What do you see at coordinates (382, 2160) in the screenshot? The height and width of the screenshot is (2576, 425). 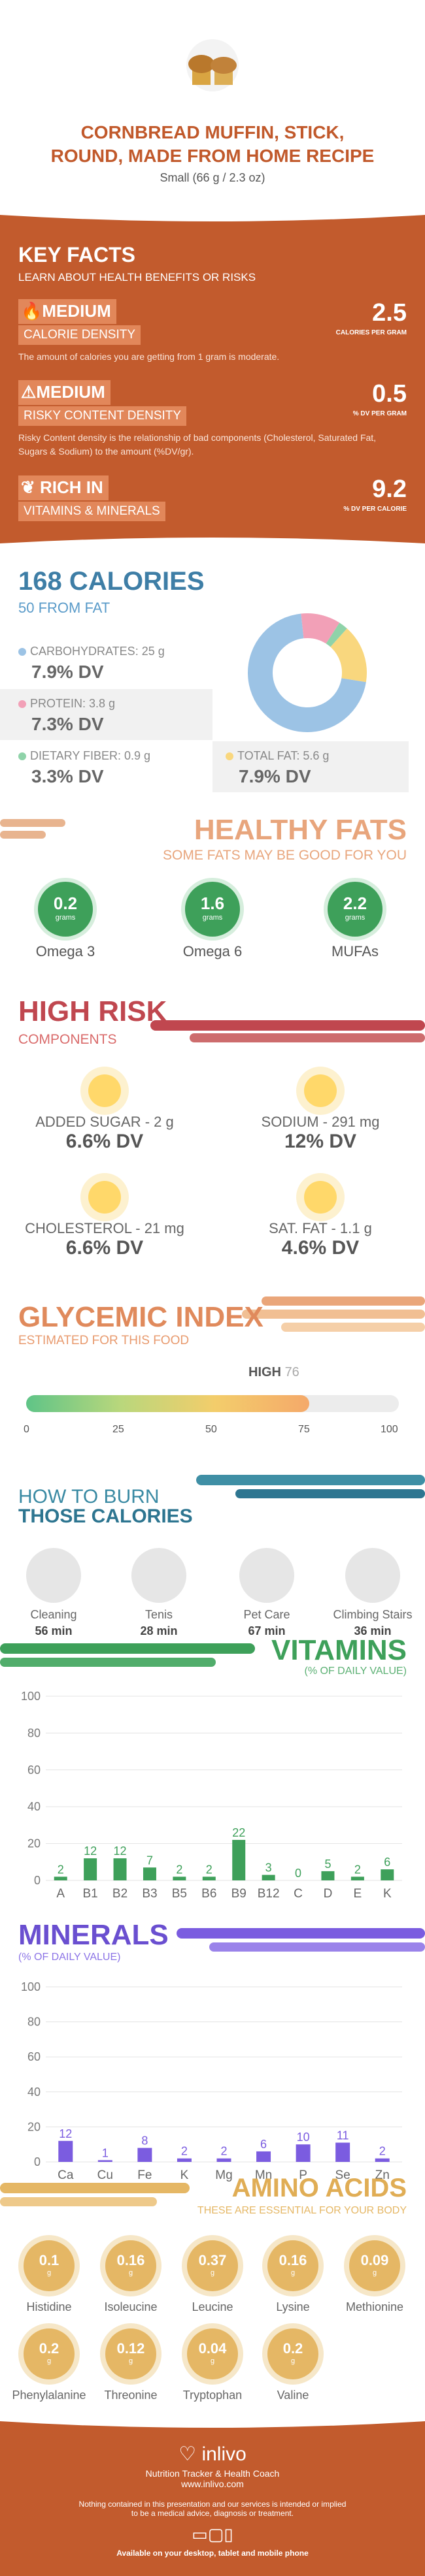 I see `bar-zn` at bounding box center [382, 2160].